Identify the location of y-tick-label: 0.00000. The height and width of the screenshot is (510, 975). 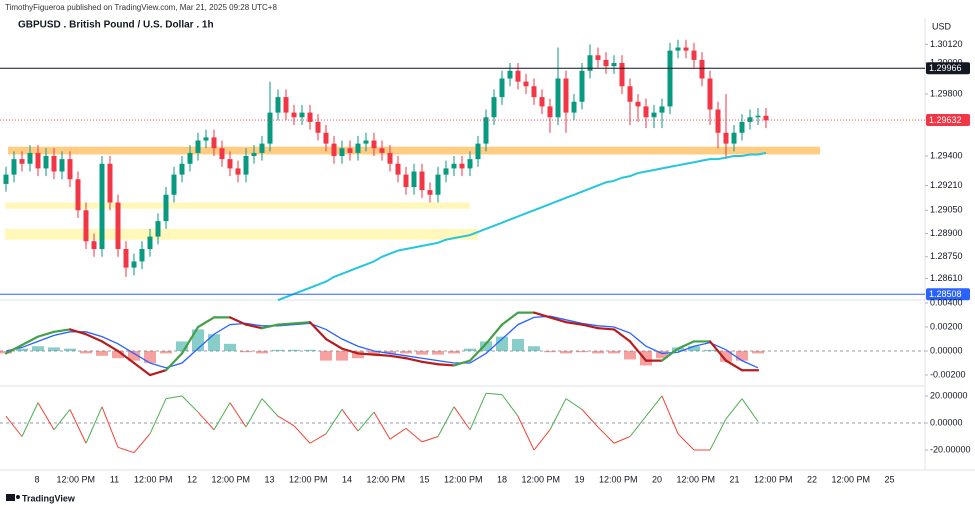
(946, 422).